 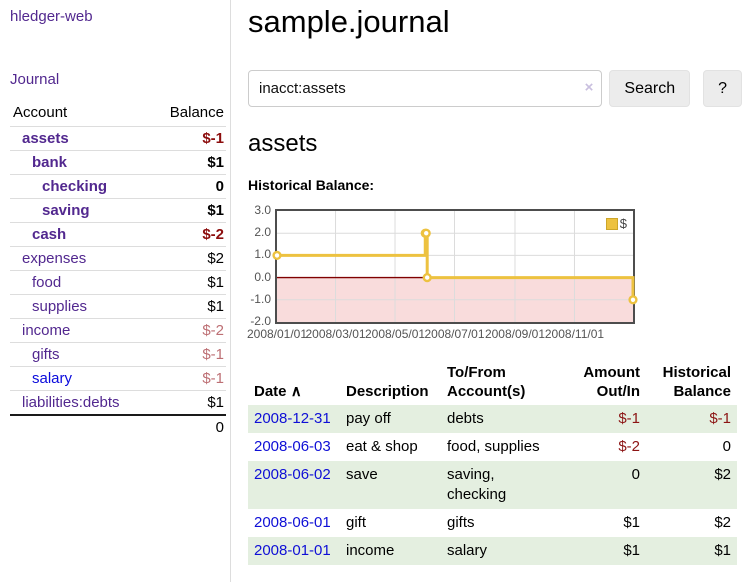 What do you see at coordinates (49, 234) in the screenshot?
I see `account-link: cash` at bounding box center [49, 234].